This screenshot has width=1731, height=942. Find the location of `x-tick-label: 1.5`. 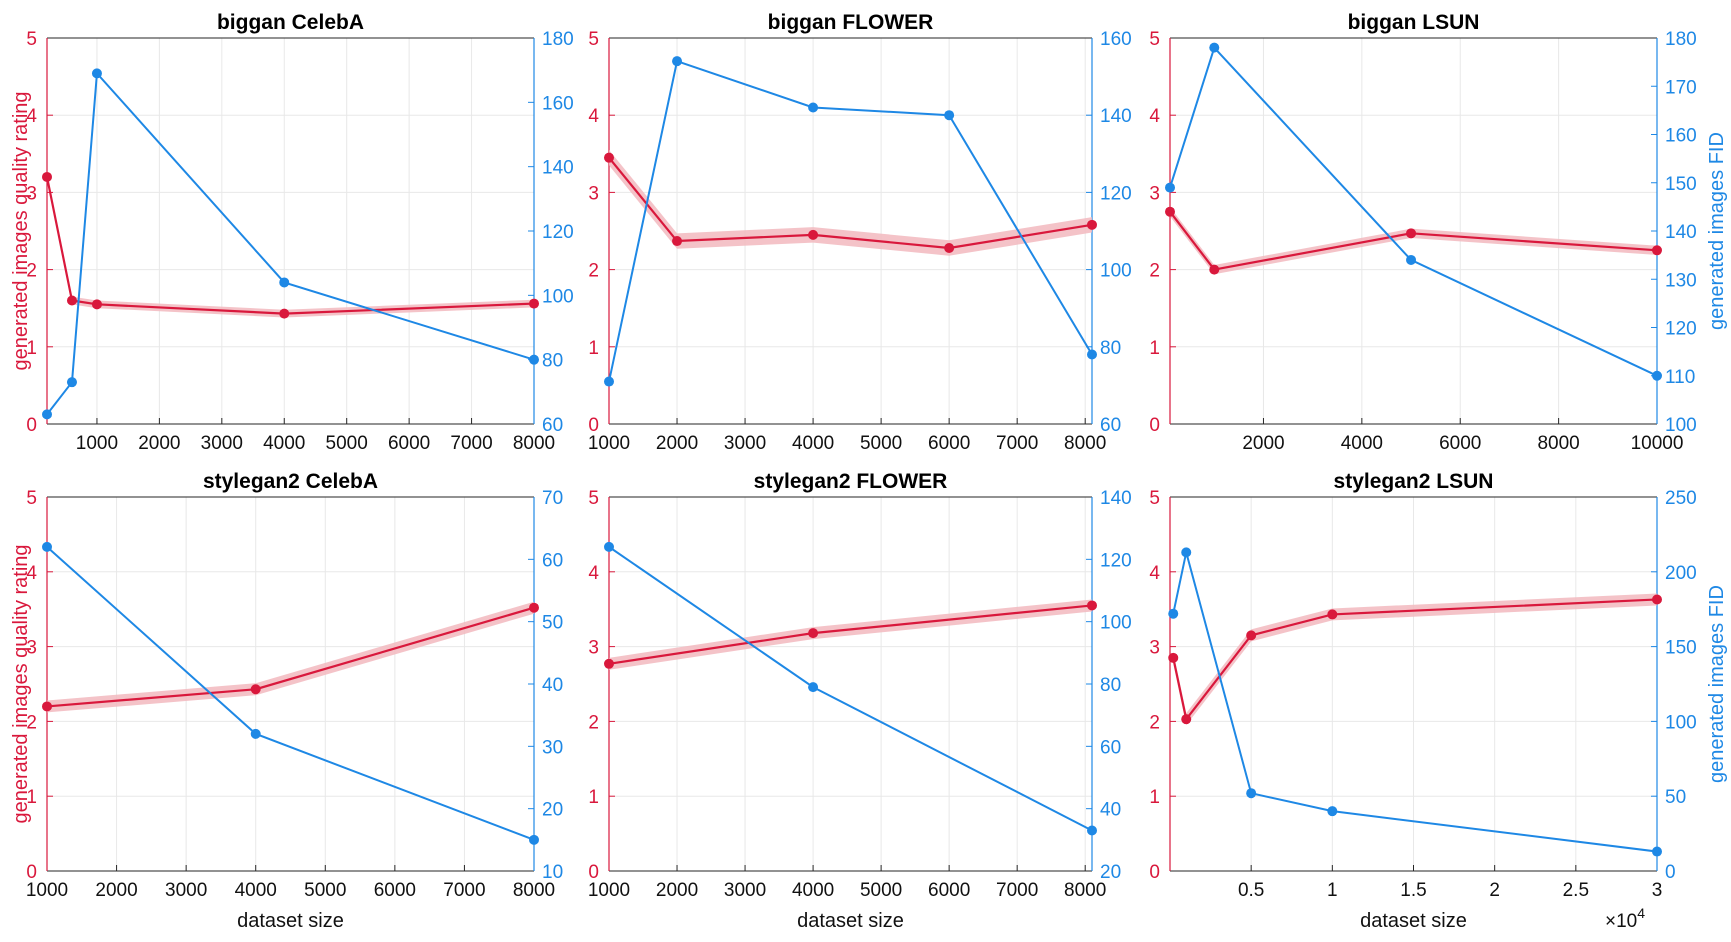

x-tick-label: 1.5 is located at coordinates (1413, 890).